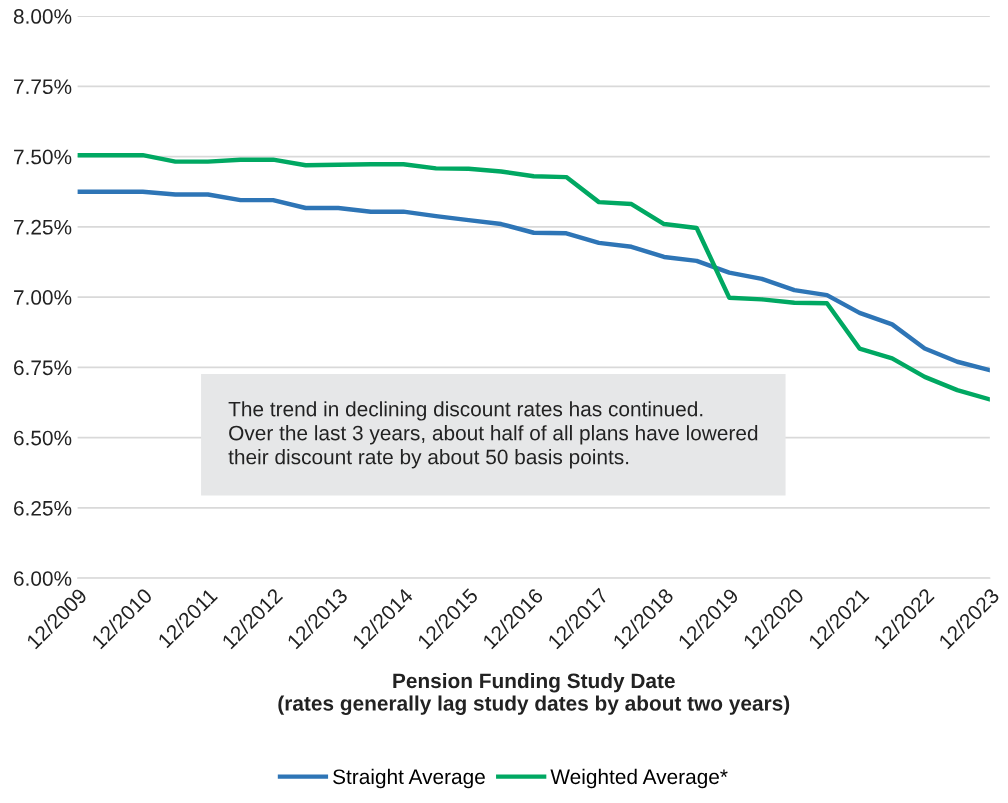  Describe the element at coordinates (43, 508) in the screenshot. I see `y-tick-label: 6.25%` at that location.